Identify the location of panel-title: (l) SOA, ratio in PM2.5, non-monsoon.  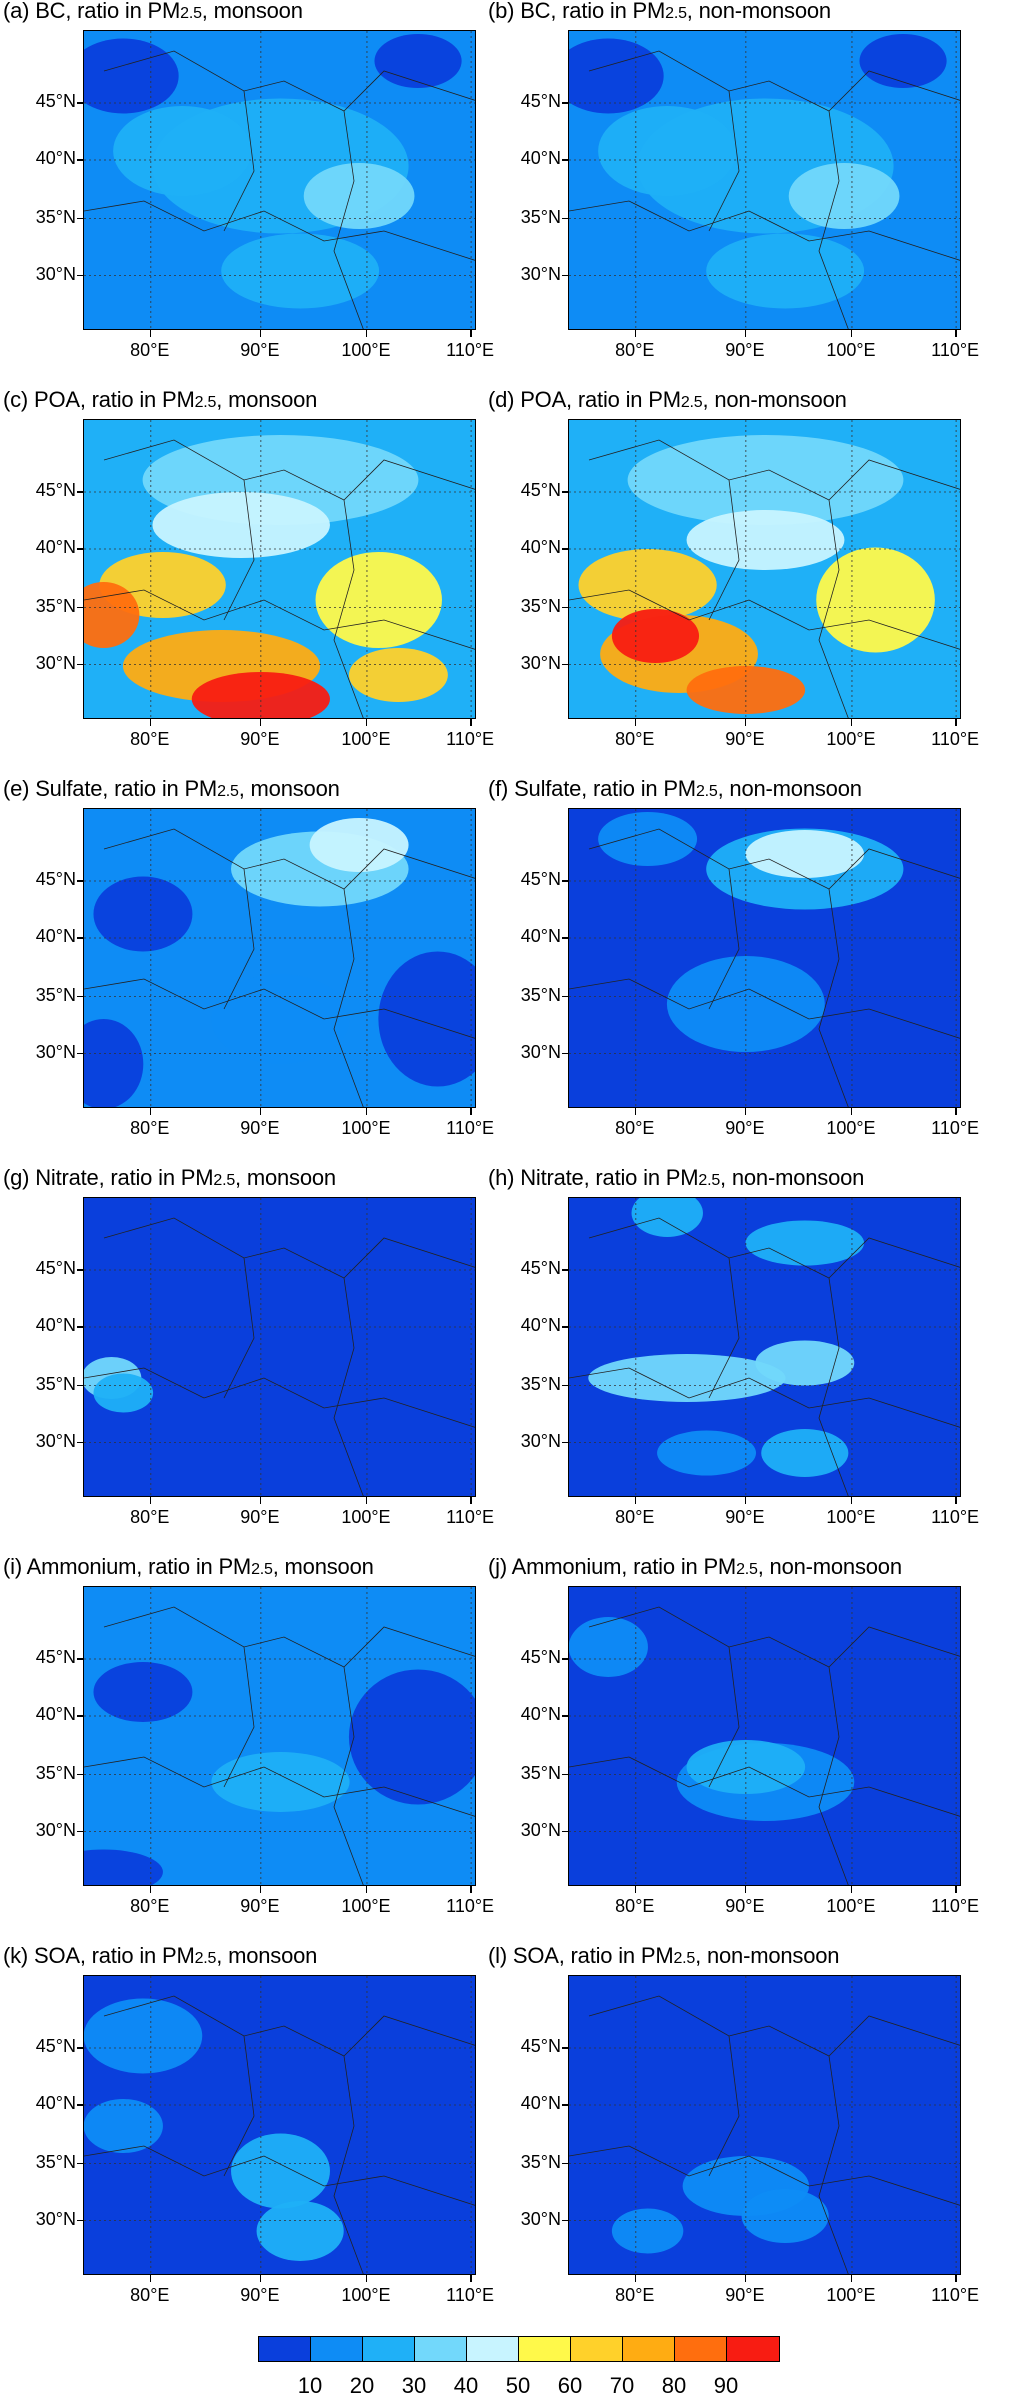
(664, 1955).